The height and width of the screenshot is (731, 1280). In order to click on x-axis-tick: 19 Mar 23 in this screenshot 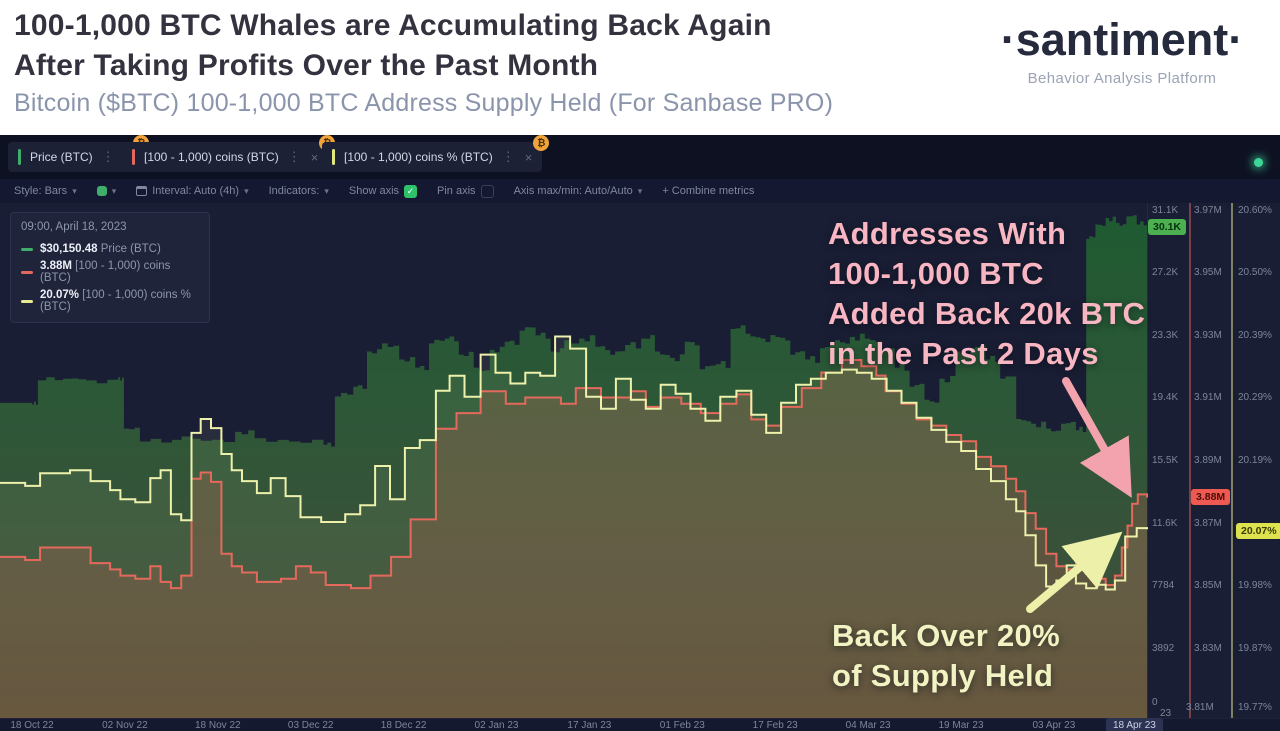, I will do `click(961, 725)`.